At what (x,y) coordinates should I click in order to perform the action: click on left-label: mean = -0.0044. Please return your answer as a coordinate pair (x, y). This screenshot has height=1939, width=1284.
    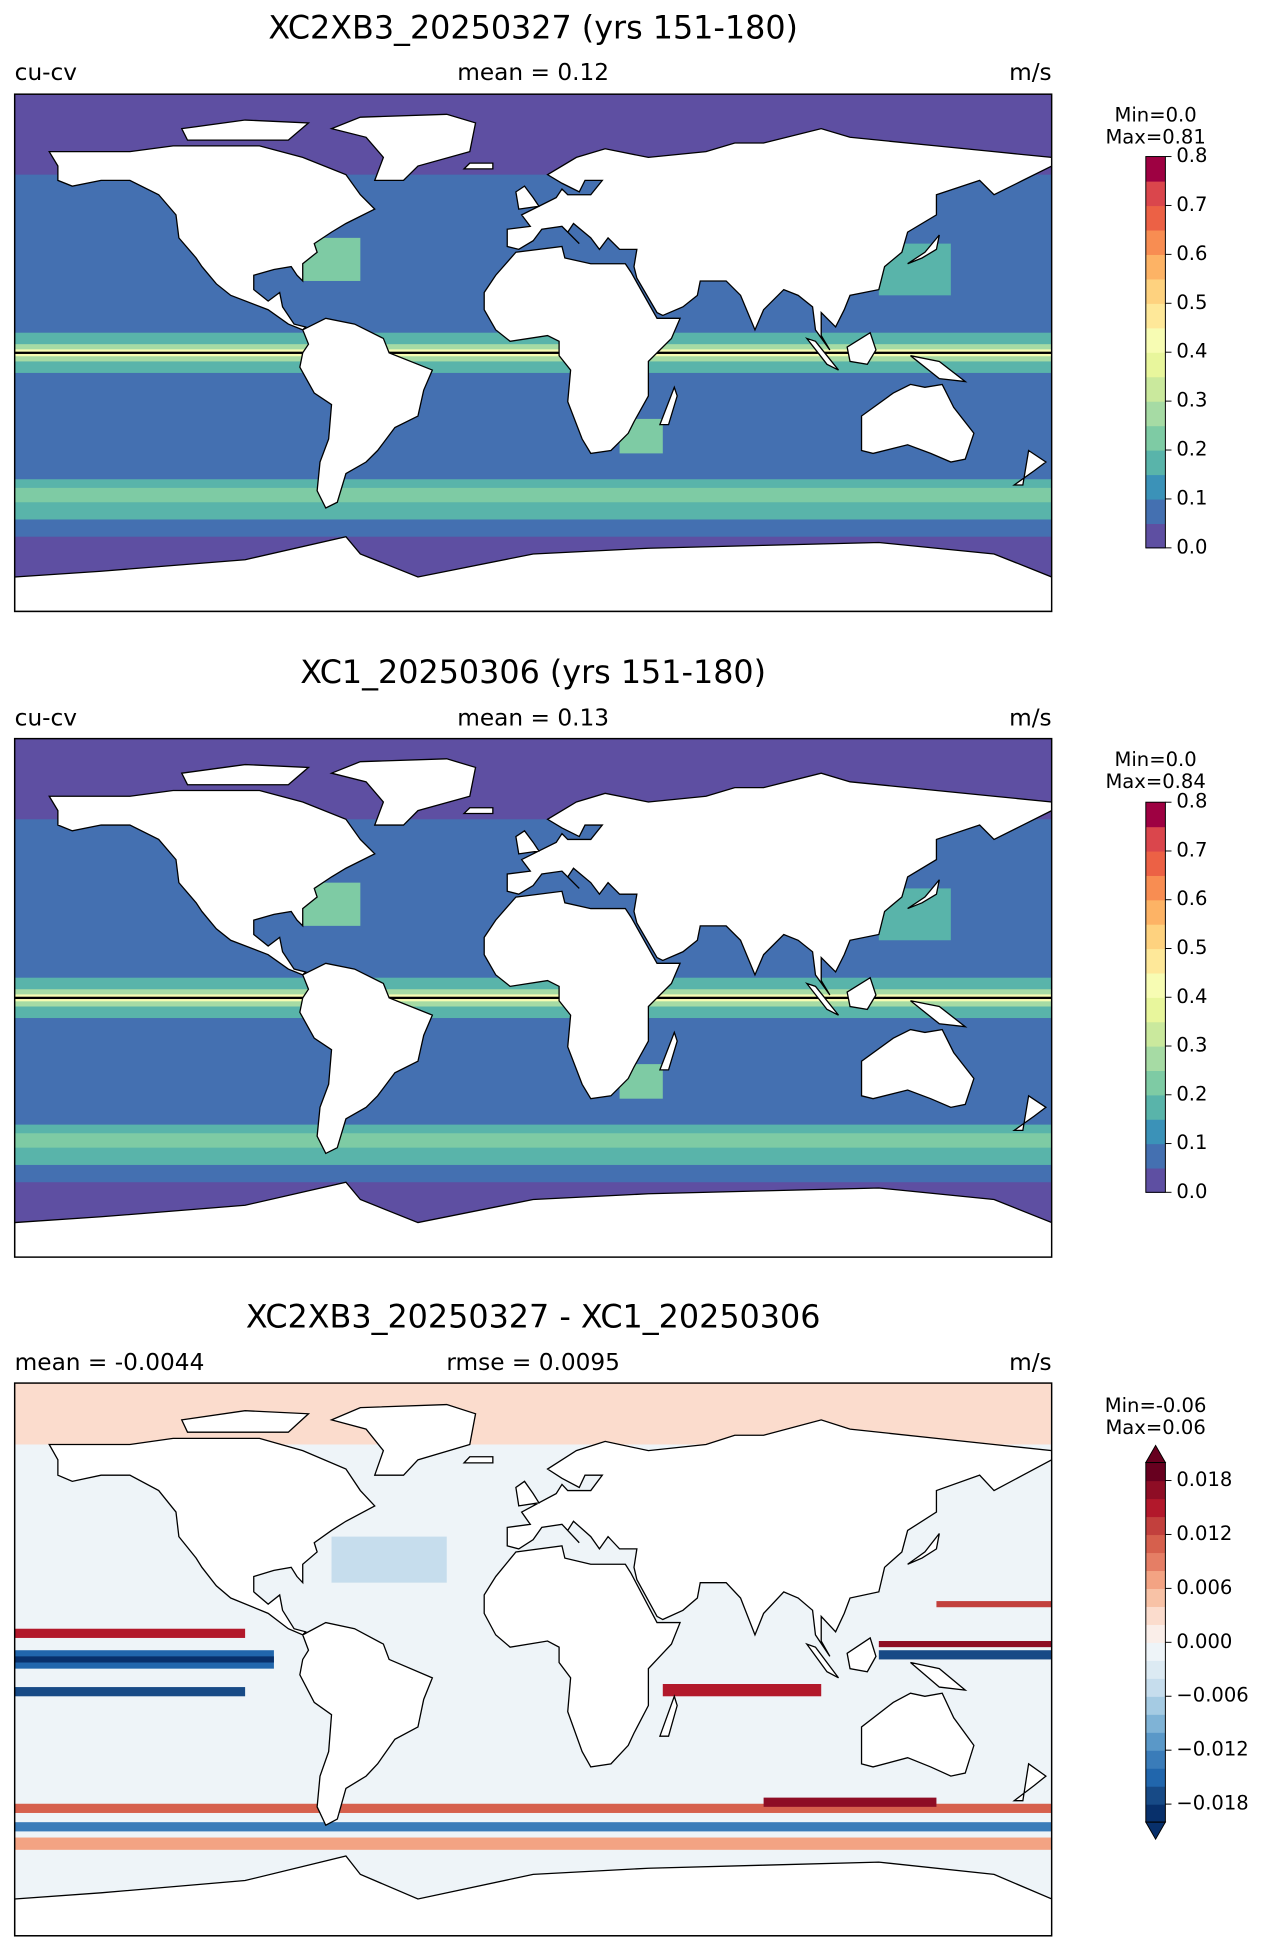
    Looking at the image, I should click on (110, 1362).